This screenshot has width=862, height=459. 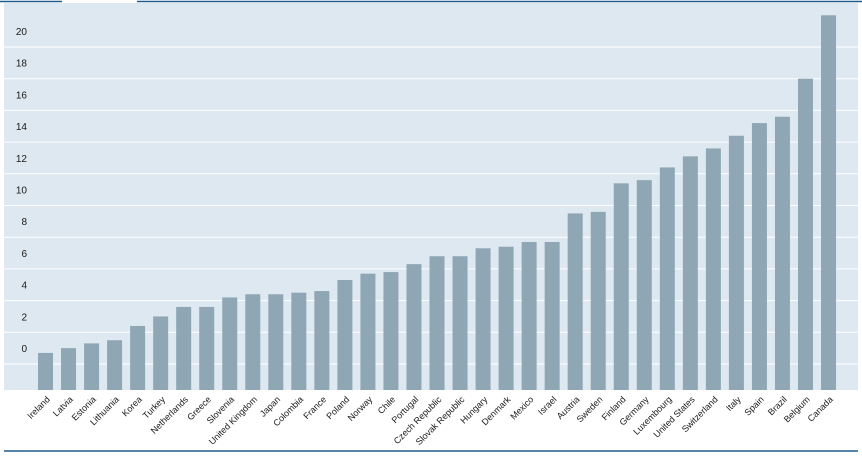 What do you see at coordinates (314, 407) in the screenshot?
I see `x-tick-label: France` at bounding box center [314, 407].